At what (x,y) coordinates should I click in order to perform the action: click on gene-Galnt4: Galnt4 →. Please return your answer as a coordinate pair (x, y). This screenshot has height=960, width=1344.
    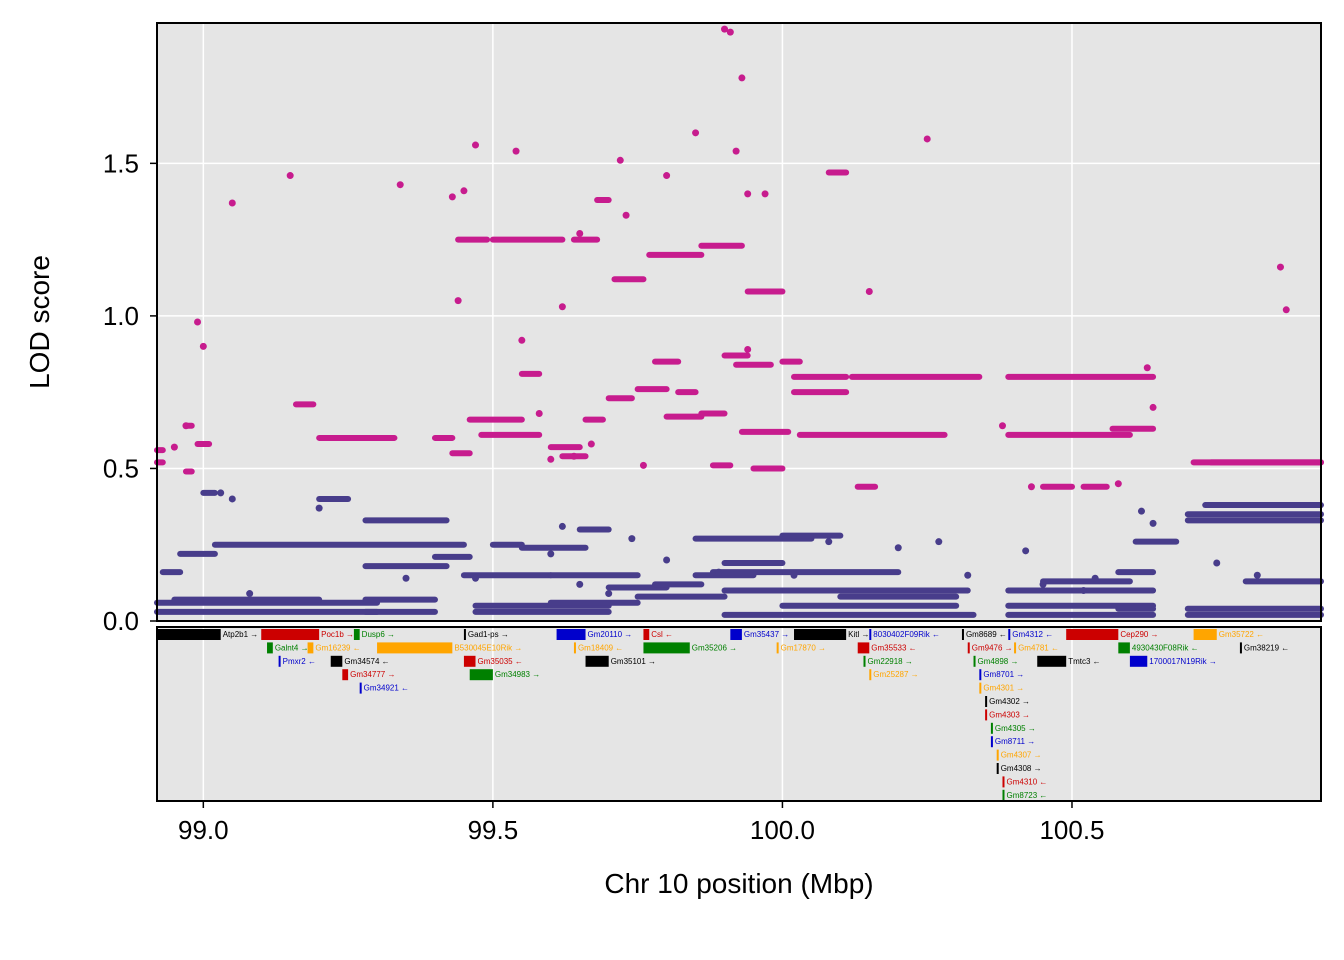
    Looking at the image, I should click on (288, 648).